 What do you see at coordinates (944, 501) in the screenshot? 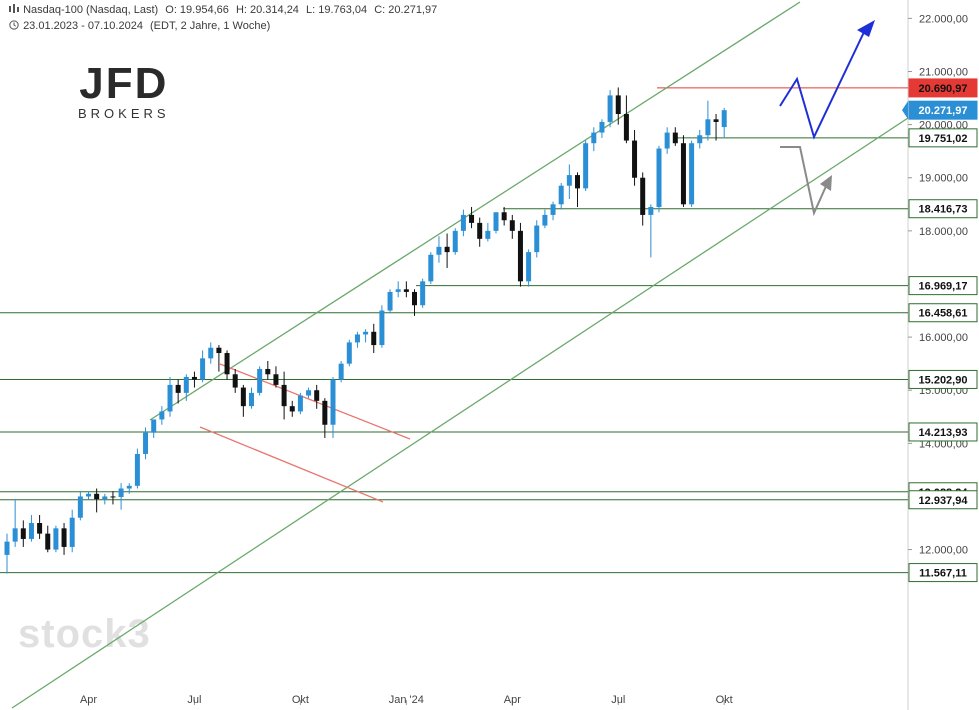
I see `price-tag-label: 12.937,94` at bounding box center [944, 501].